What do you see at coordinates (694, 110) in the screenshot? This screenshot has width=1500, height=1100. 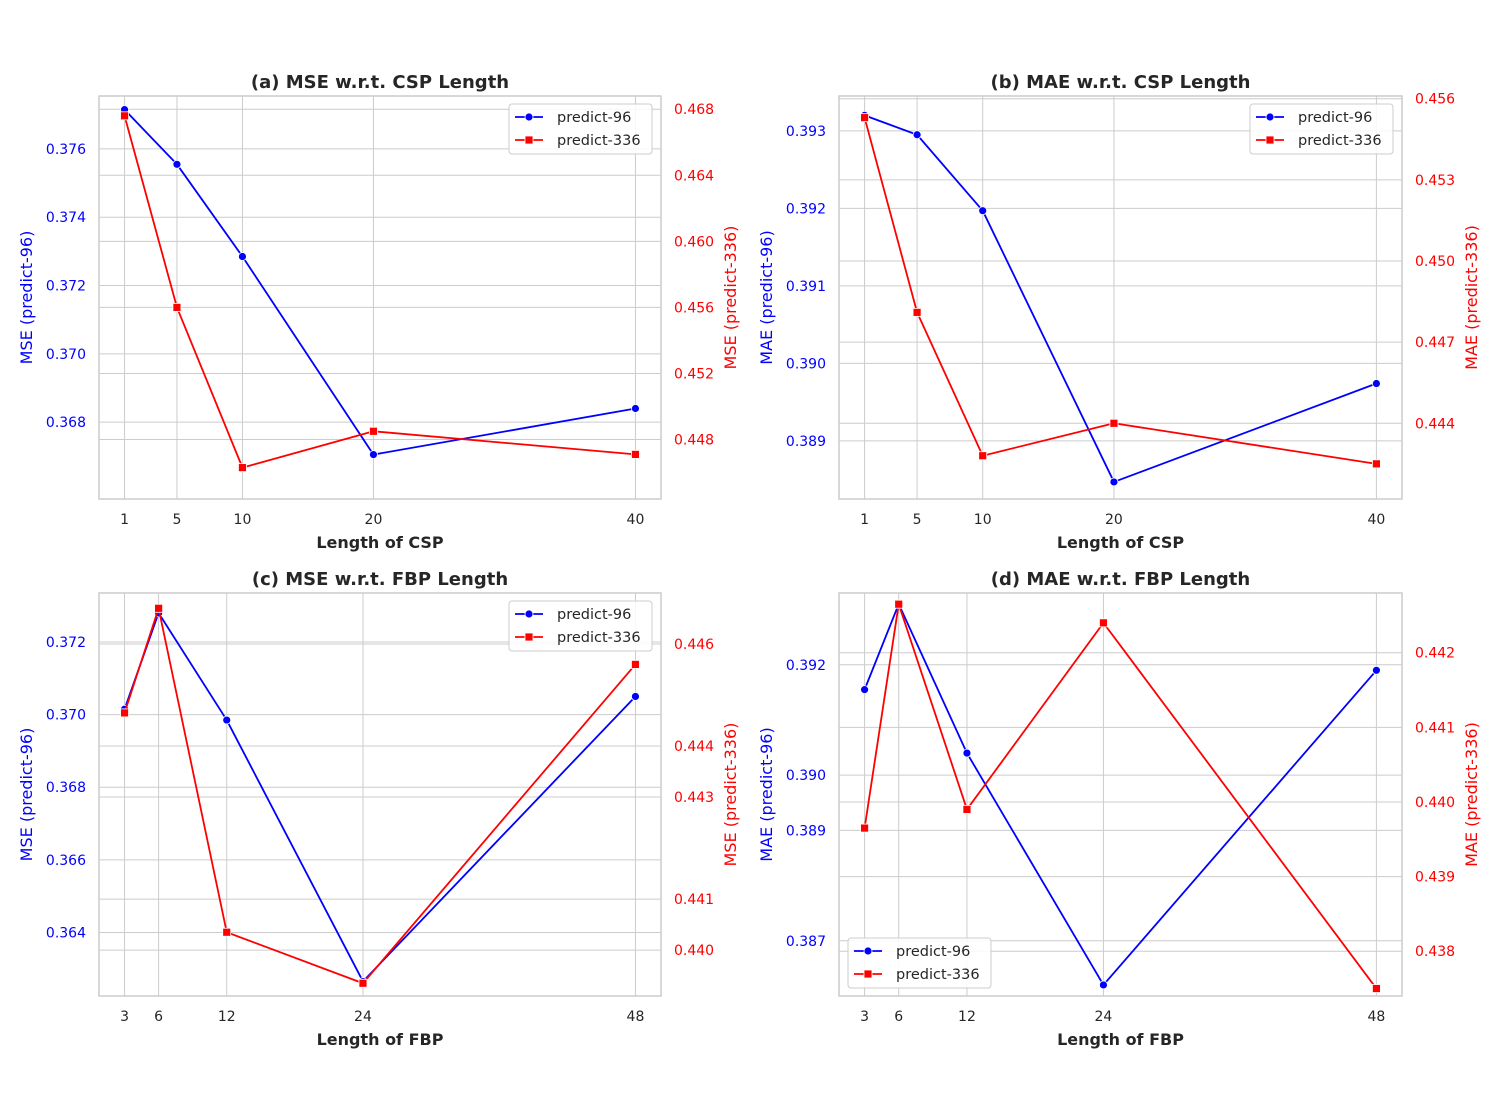 I see `right-y-tick-label: 0.468` at bounding box center [694, 110].